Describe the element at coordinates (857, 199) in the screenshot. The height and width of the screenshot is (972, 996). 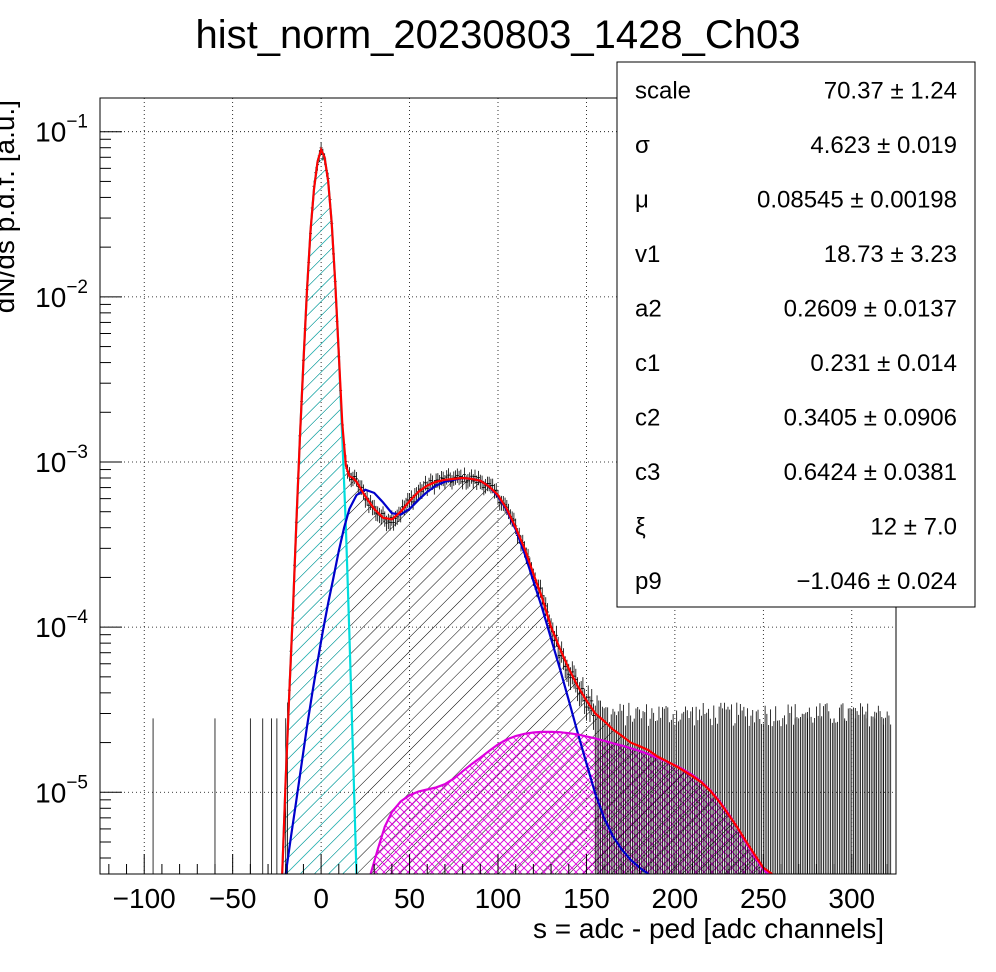
I see `stat-param-value: 0.08545 ± 0.00198` at that location.